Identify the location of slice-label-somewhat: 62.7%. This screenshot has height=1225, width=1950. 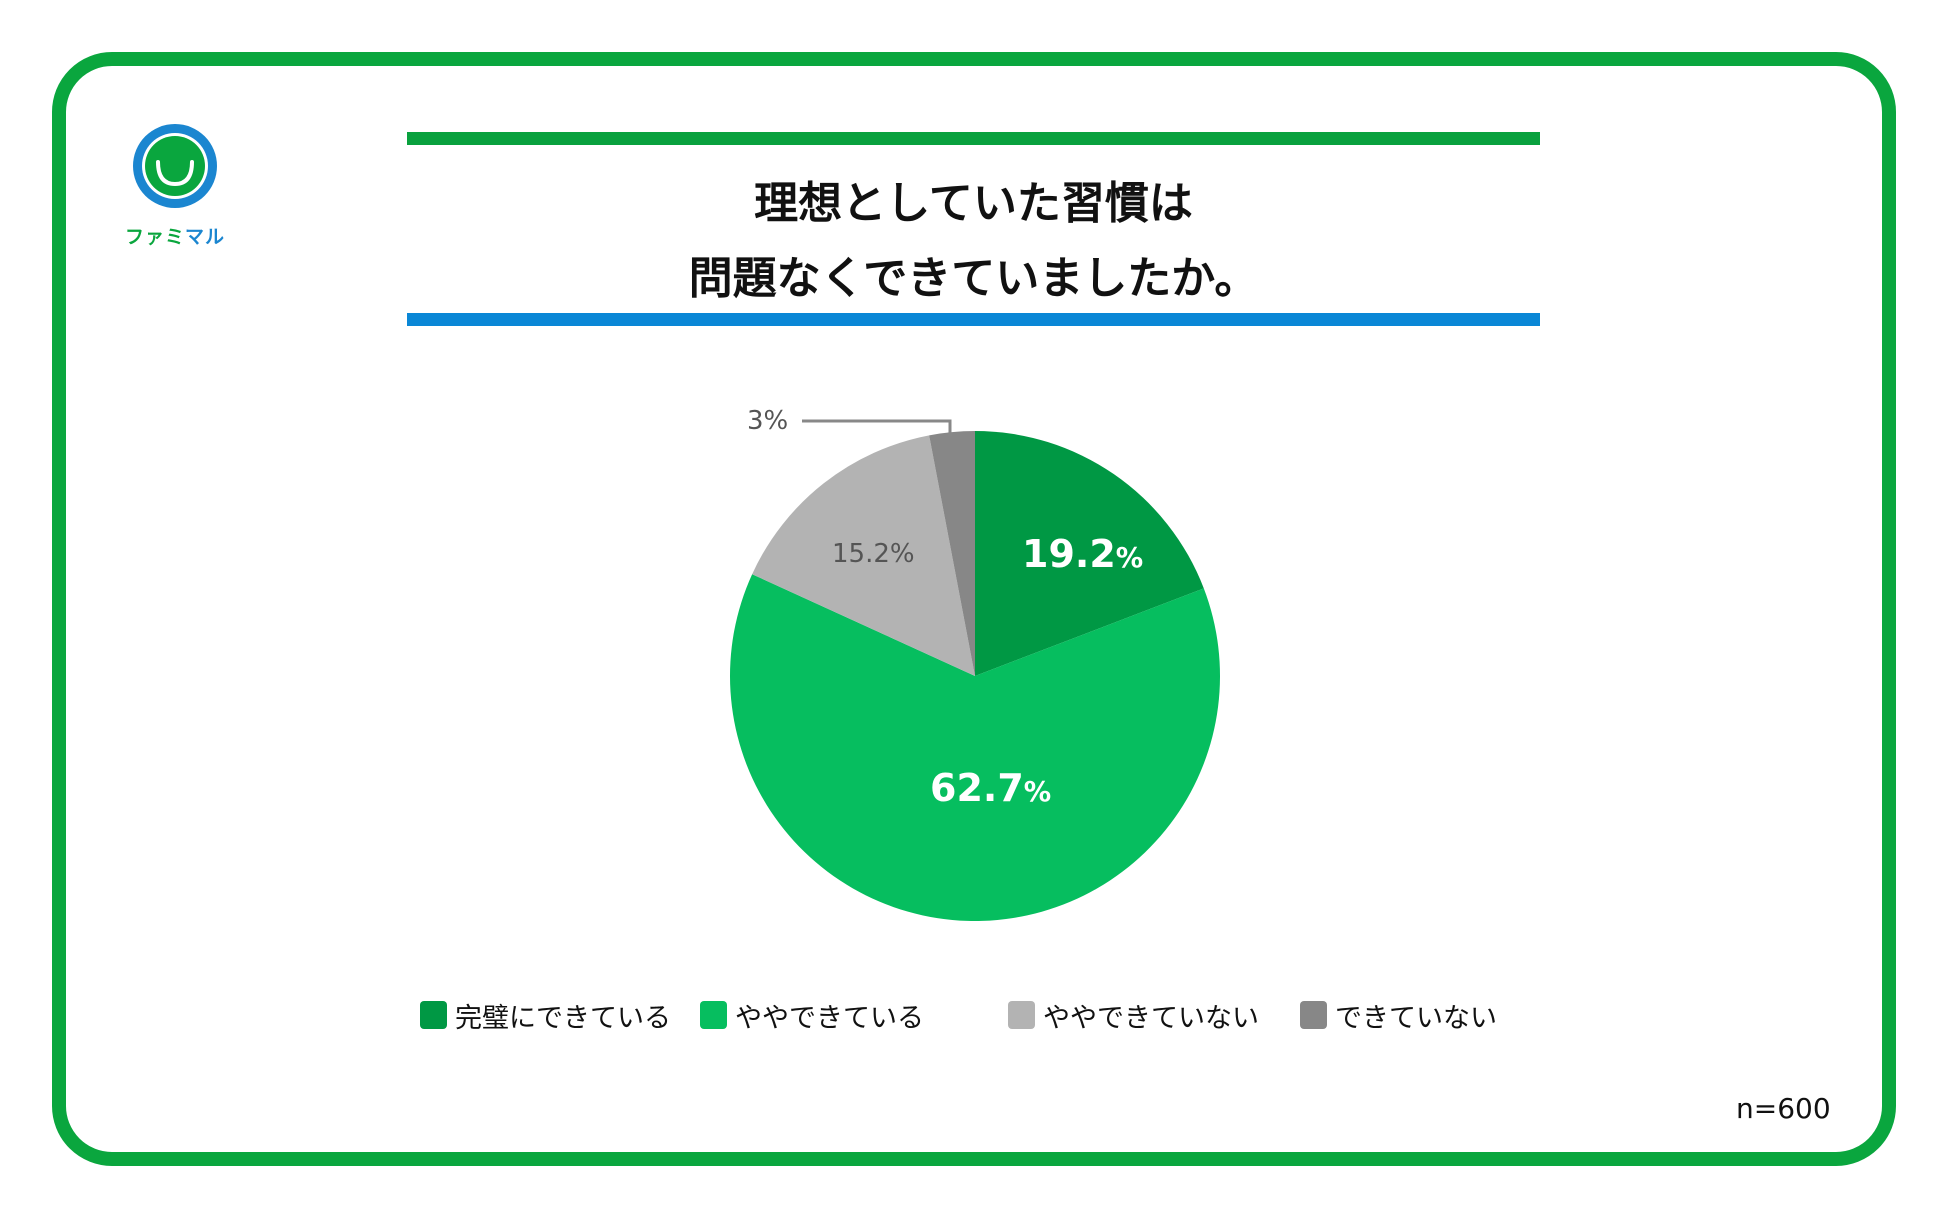
(991, 788).